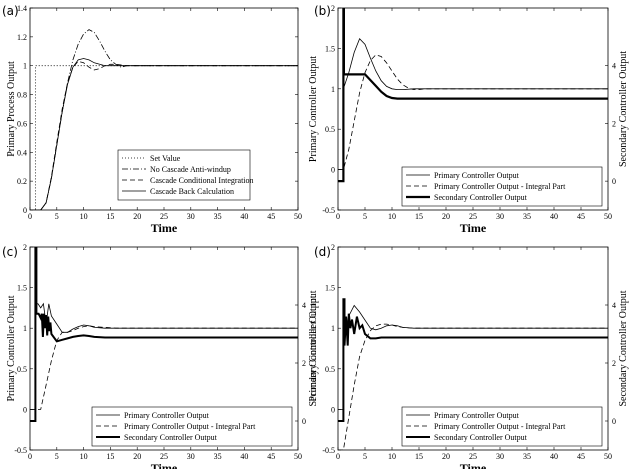 The image size is (632, 469). What do you see at coordinates (22, 8) in the screenshot?
I see `y-tick-label: 1.4` at bounding box center [22, 8].